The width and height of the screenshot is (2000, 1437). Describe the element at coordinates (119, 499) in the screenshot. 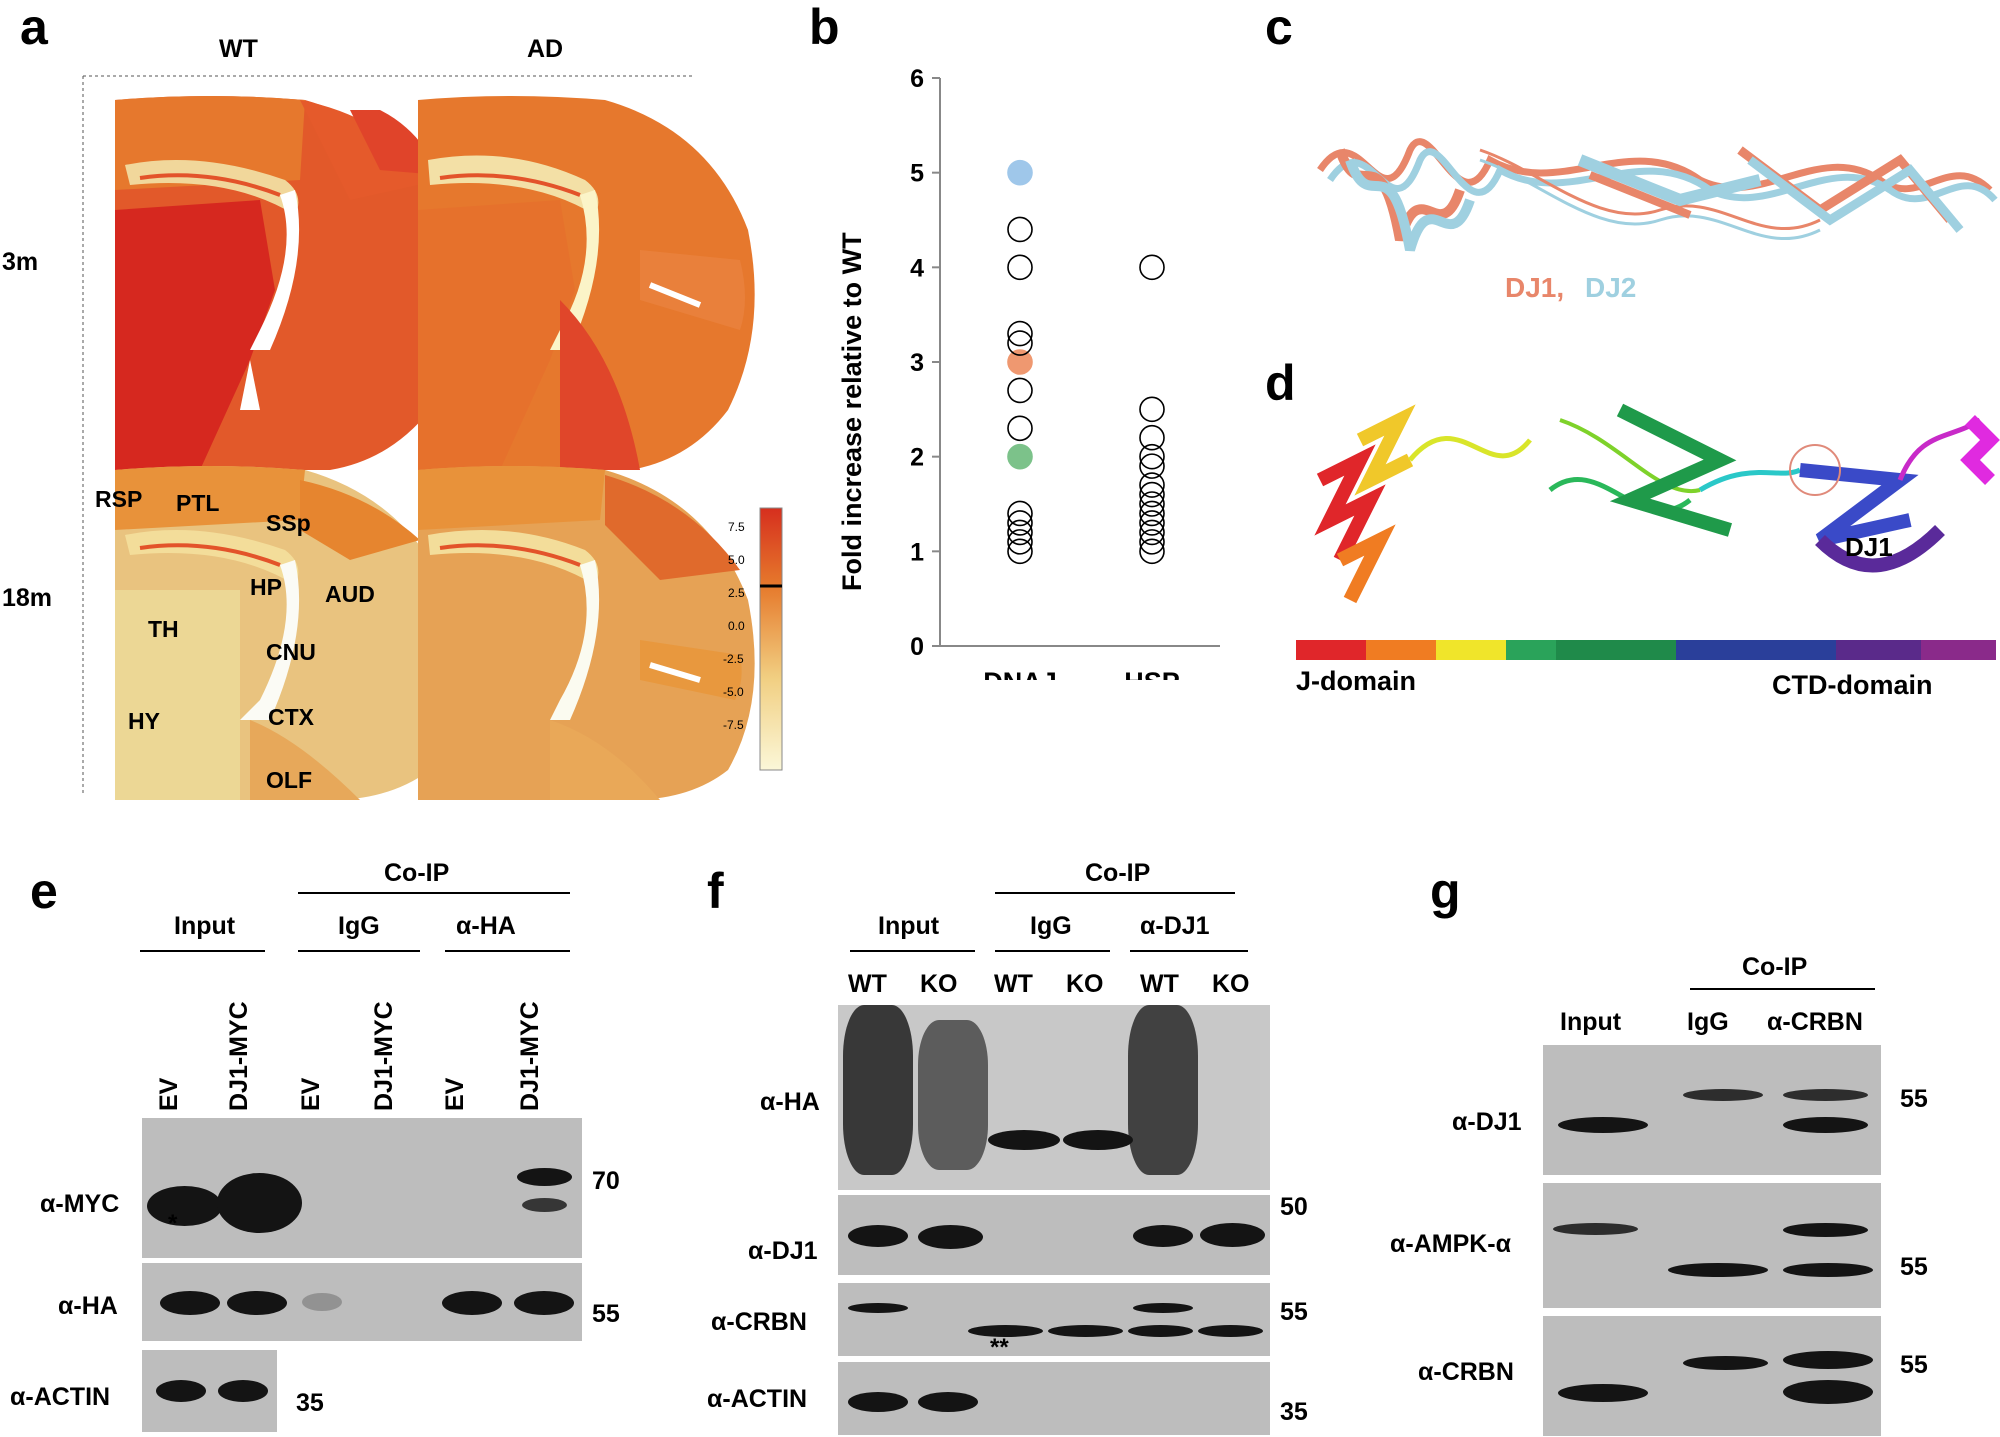

I see `region-rsp: RSP` at that location.